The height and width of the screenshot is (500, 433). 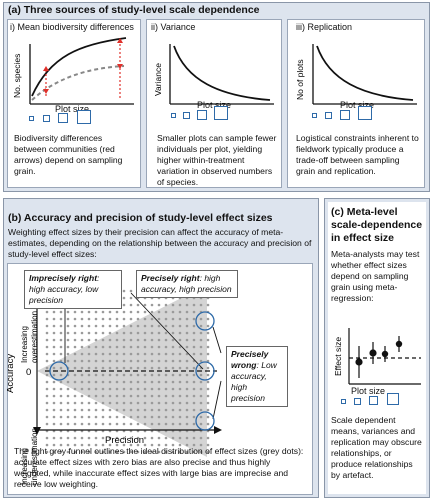 What do you see at coordinates (173, 27) in the screenshot?
I see `panel-a-ii-subtitle: ii) Variance` at bounding box center [173, 27].